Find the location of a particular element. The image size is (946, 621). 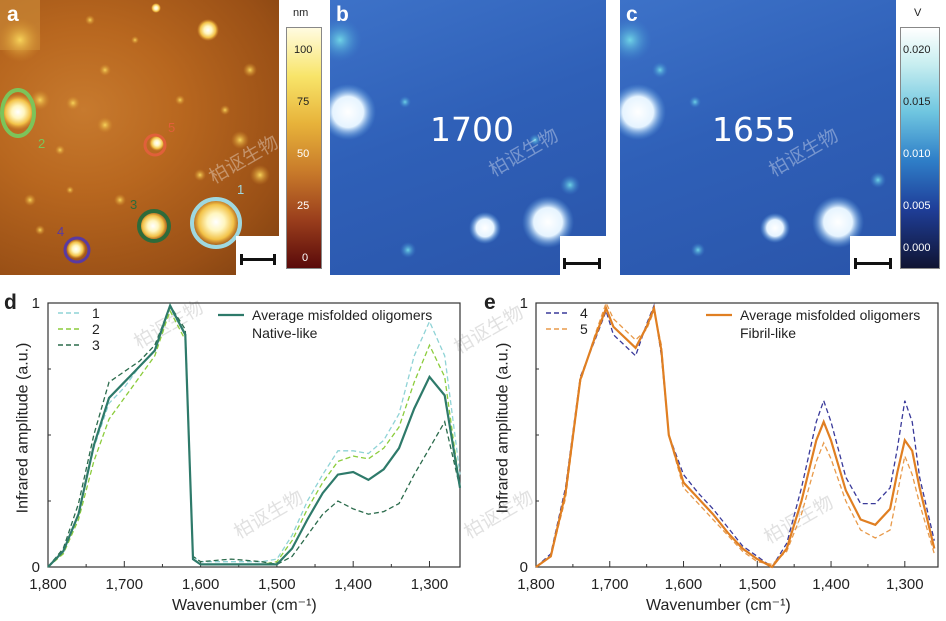

ir-1655-spots is located at coordinates (753, 137).